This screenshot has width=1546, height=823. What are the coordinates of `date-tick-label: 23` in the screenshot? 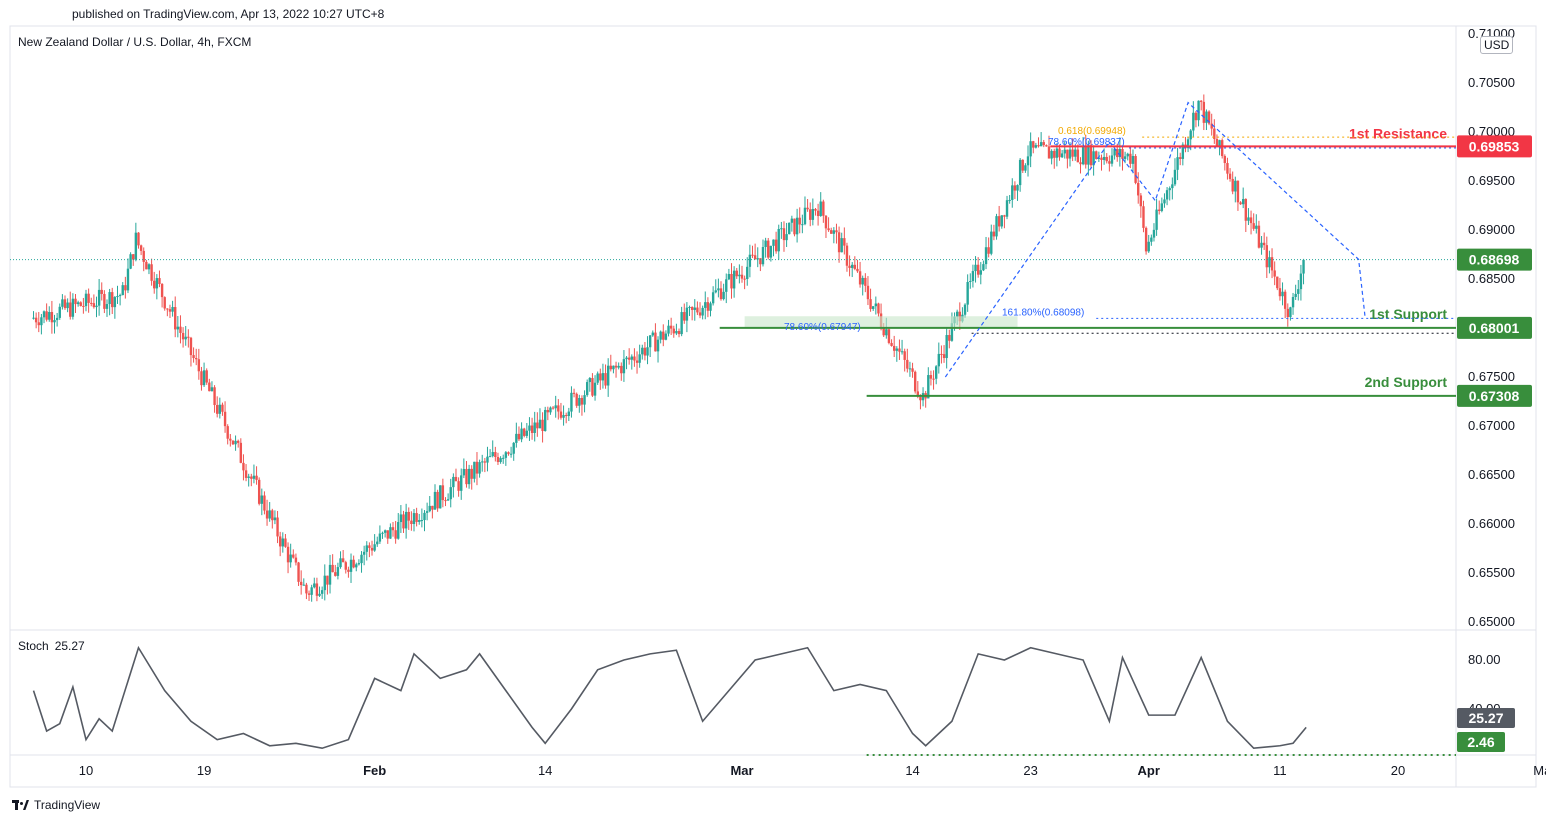 It's located at (1030, 770).